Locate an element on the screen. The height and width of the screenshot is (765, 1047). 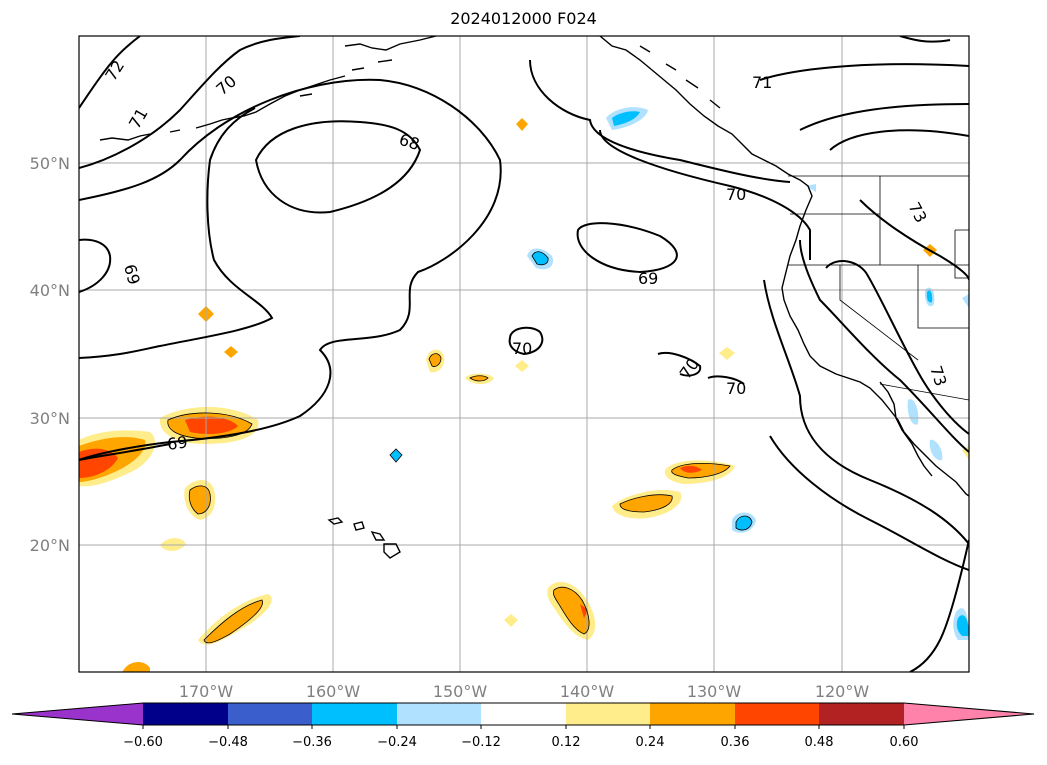
colorbar-extend-left is located at coordinates (77, 714).